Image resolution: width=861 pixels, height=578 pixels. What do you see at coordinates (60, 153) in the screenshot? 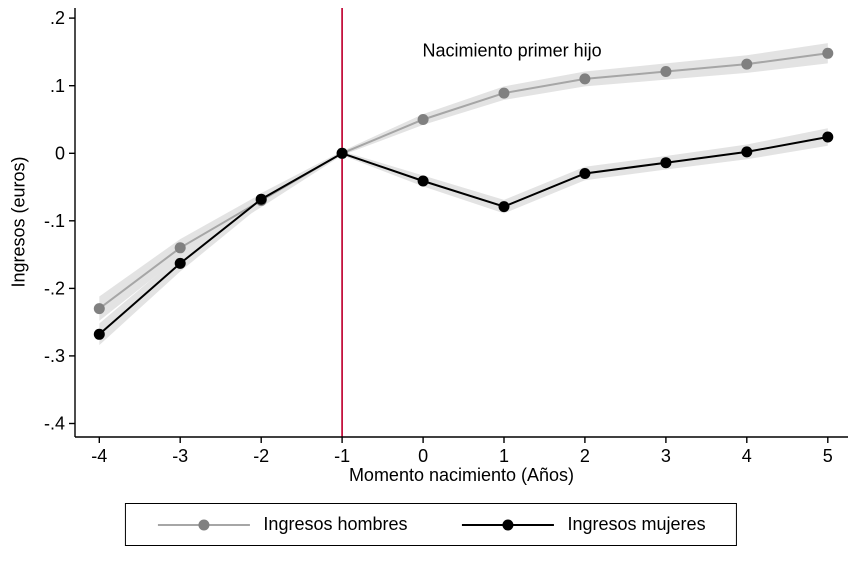
I see `y-tick-label: 0` at bounding box center [60, 153].